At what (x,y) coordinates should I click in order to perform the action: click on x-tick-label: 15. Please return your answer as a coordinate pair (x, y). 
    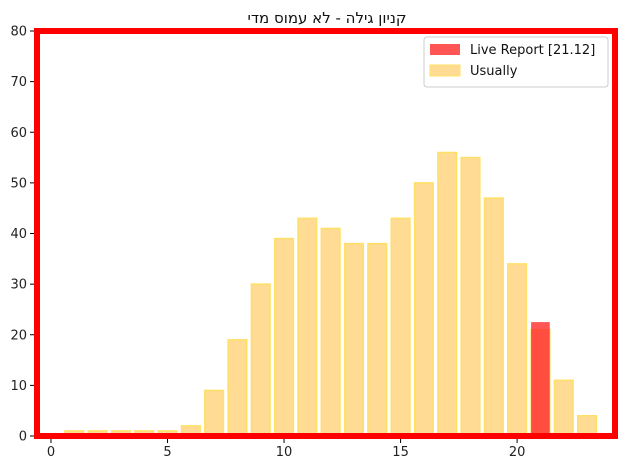
    Looking at the image, I should click on (400, 452).